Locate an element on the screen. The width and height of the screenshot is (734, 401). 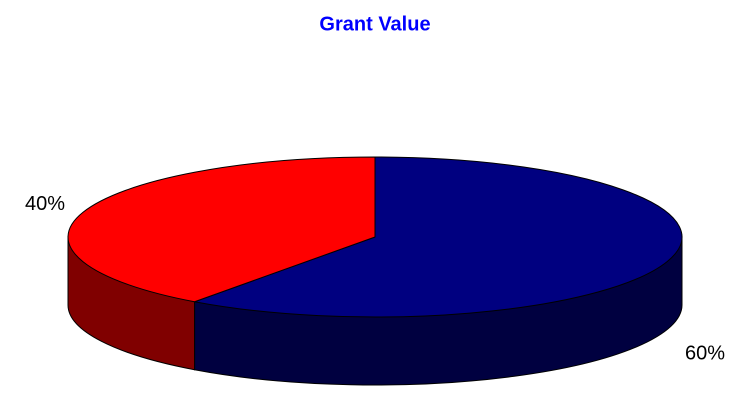
chart-title: Grant Value is located at coordinates (374, 24).